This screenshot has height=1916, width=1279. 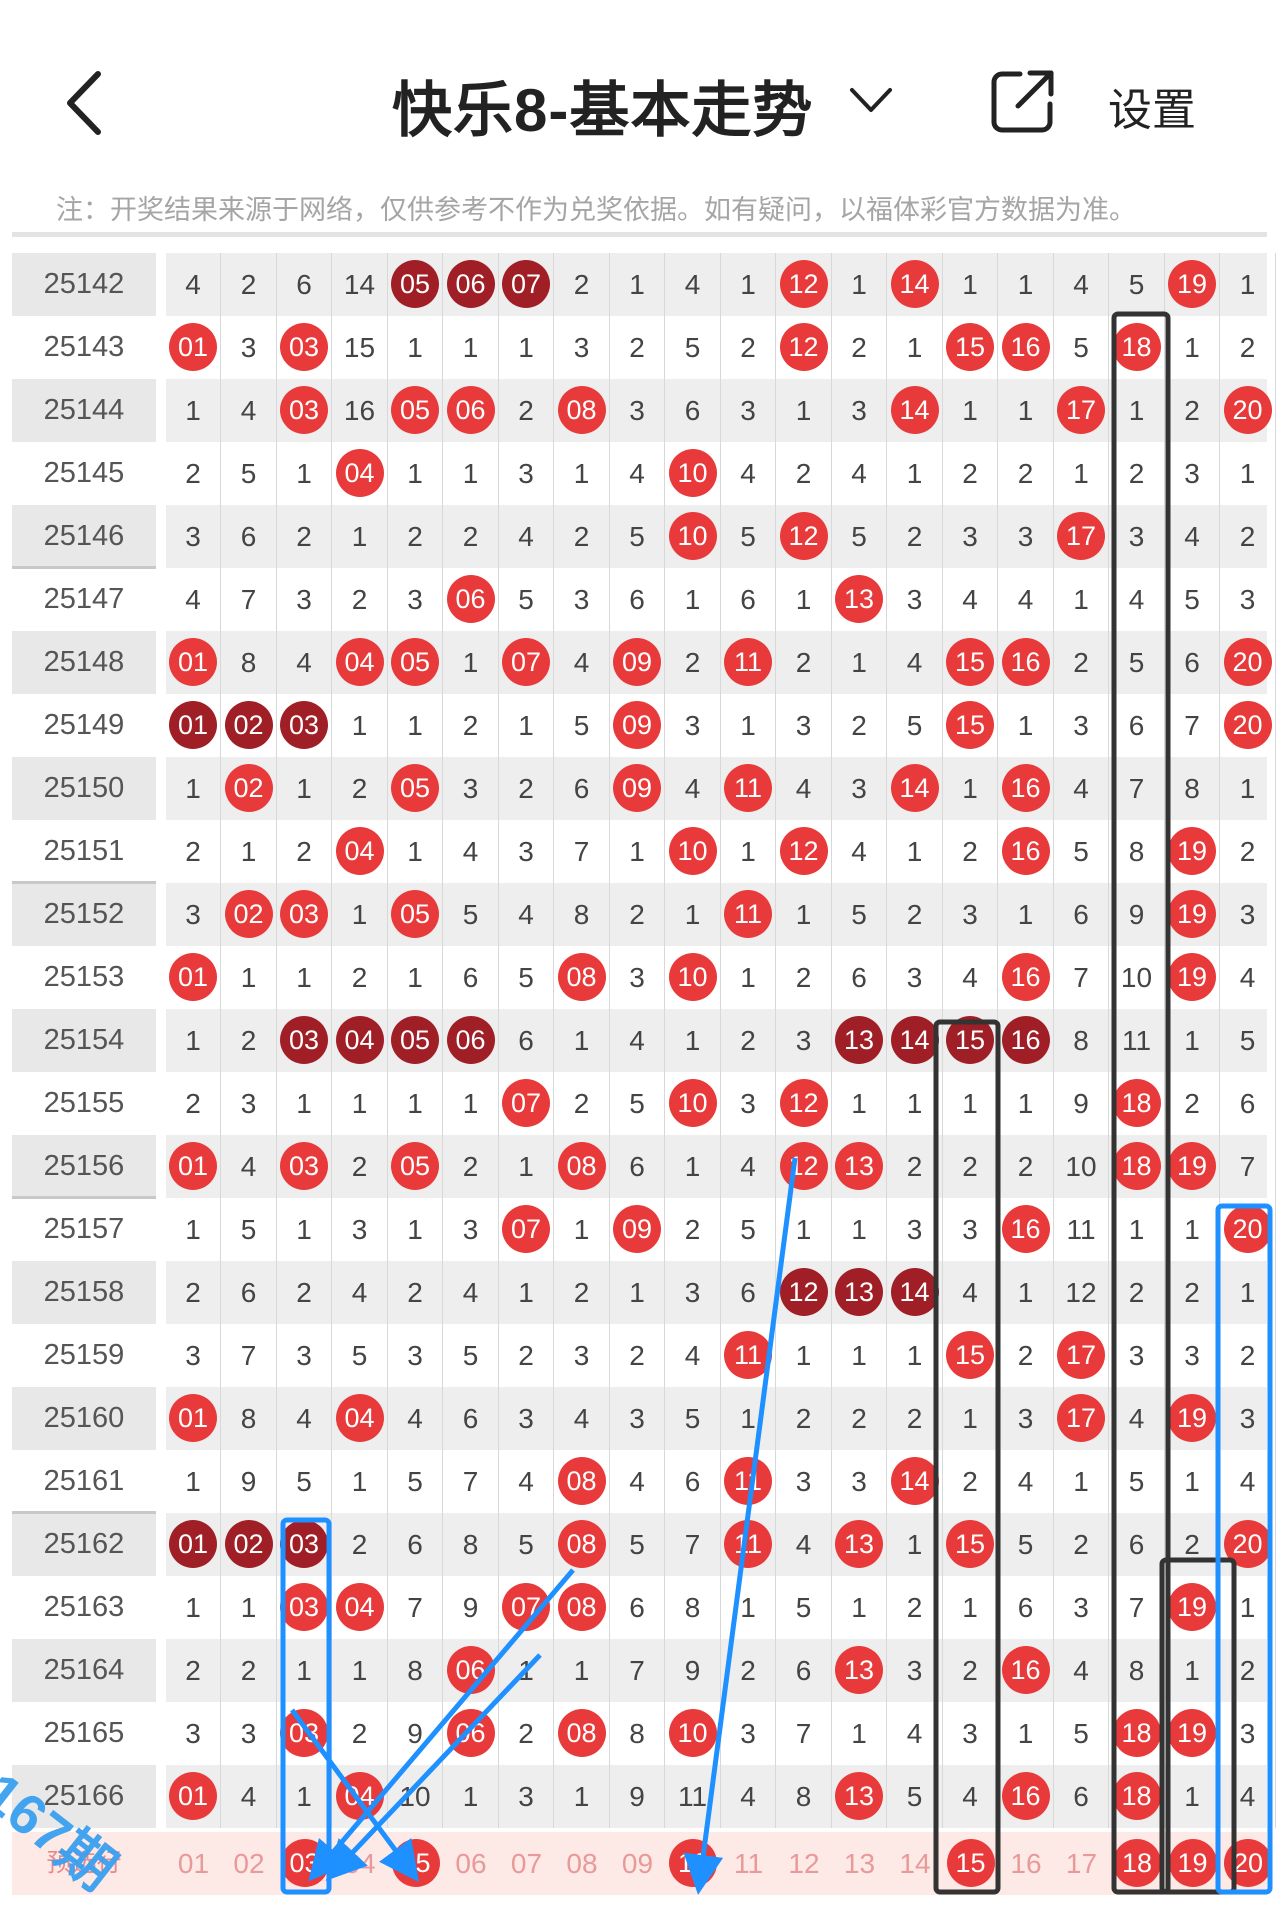 What do you see at coordinates (871, 100) in the screenshot?
I see `chevron-down-icon` at bounding box center [871, 100].